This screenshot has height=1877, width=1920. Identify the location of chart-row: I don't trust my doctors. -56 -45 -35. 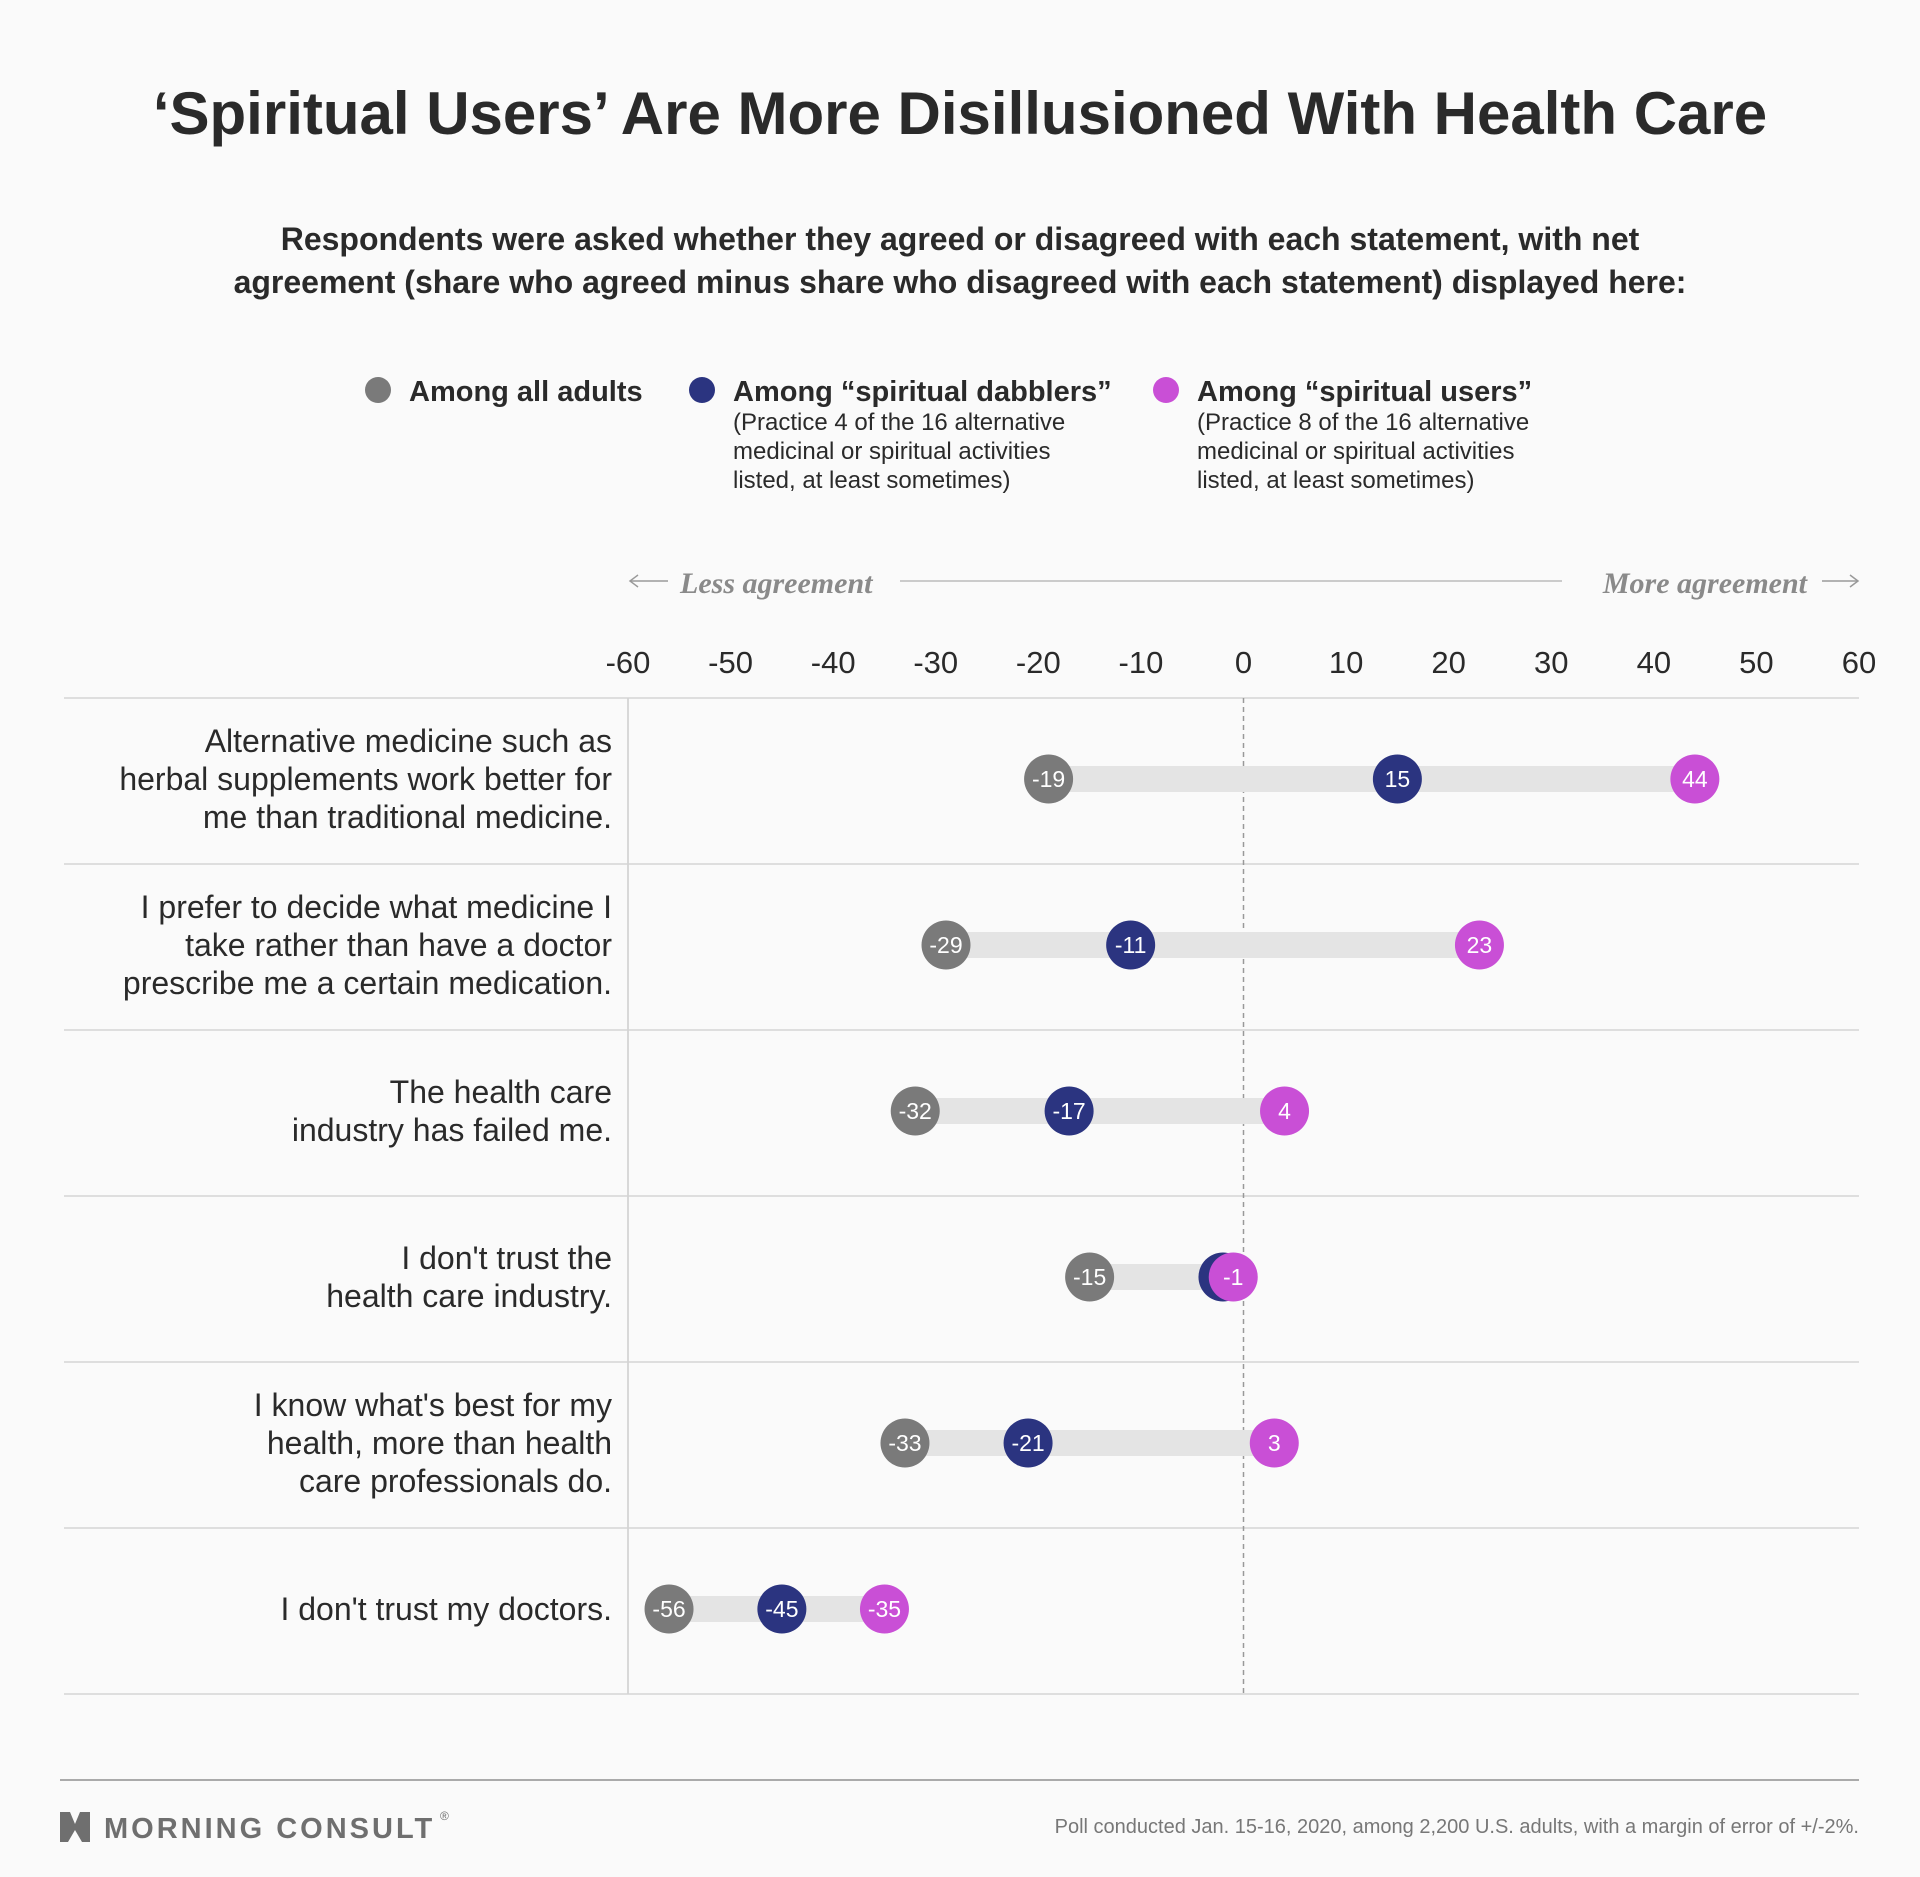
(594, 1609).